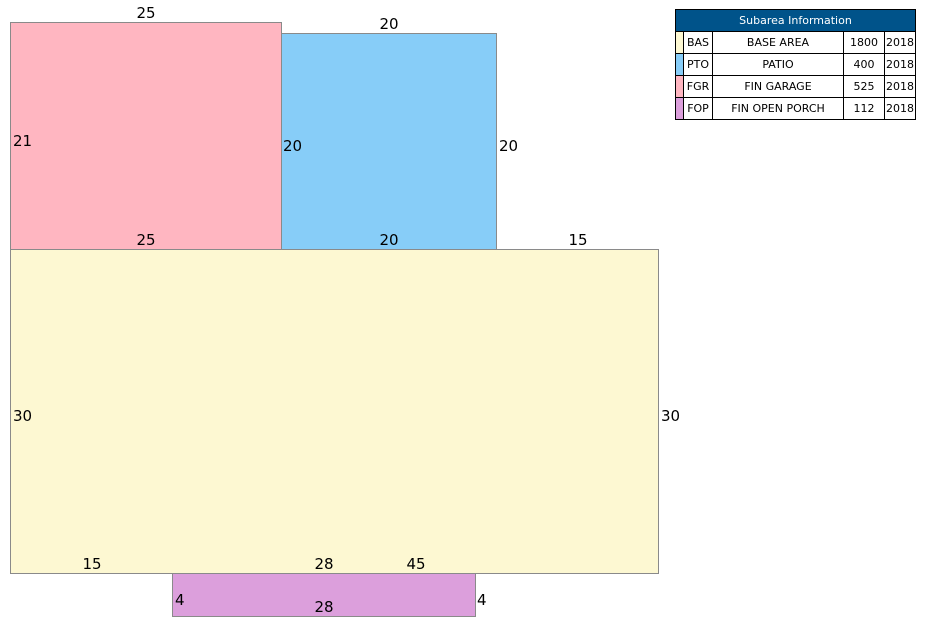 The height and width of the screenshot is (627, 925). What do you see at coordinates (778, 42) in the screenshot?
I see `legend-description: BASE AREA` at bounding box center [778, 42].